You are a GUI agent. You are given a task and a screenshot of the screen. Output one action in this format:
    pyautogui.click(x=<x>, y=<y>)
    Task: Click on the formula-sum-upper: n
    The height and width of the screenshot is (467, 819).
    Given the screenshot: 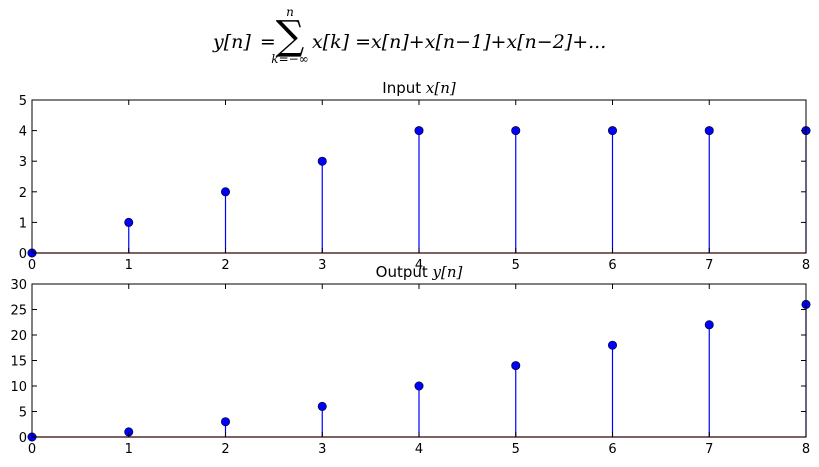 What is the action you would take?
    pyautogui.click(x=290, y=12)
    